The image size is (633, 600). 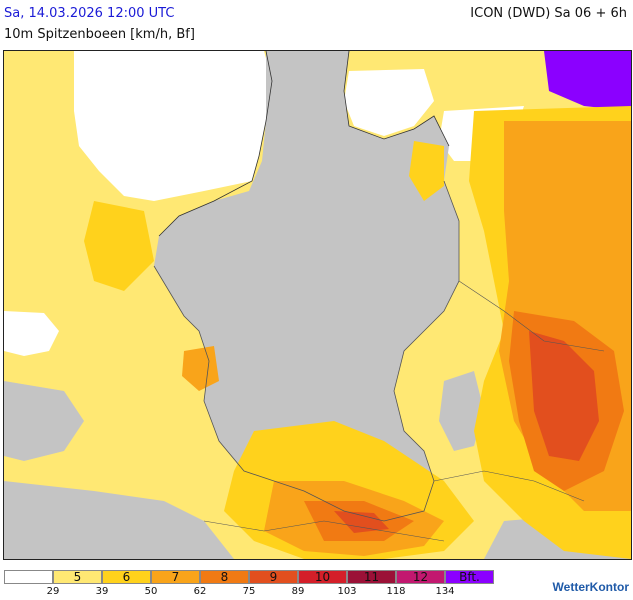 I want to click on legend-bf-label: Bft., so click(x=469, y=577).